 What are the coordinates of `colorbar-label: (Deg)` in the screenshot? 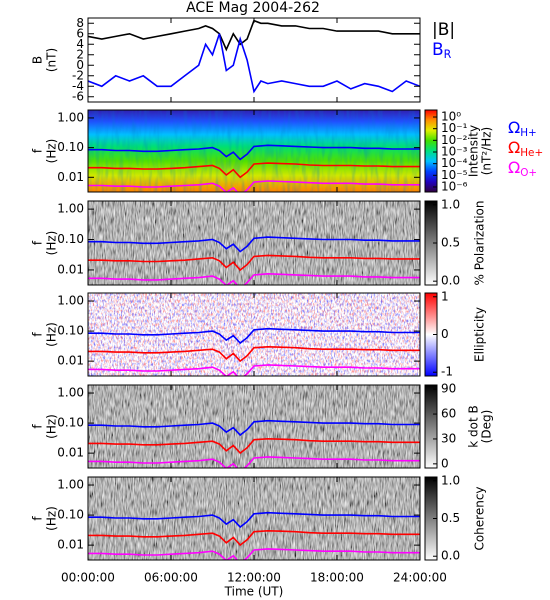 It's located at (487, 427).